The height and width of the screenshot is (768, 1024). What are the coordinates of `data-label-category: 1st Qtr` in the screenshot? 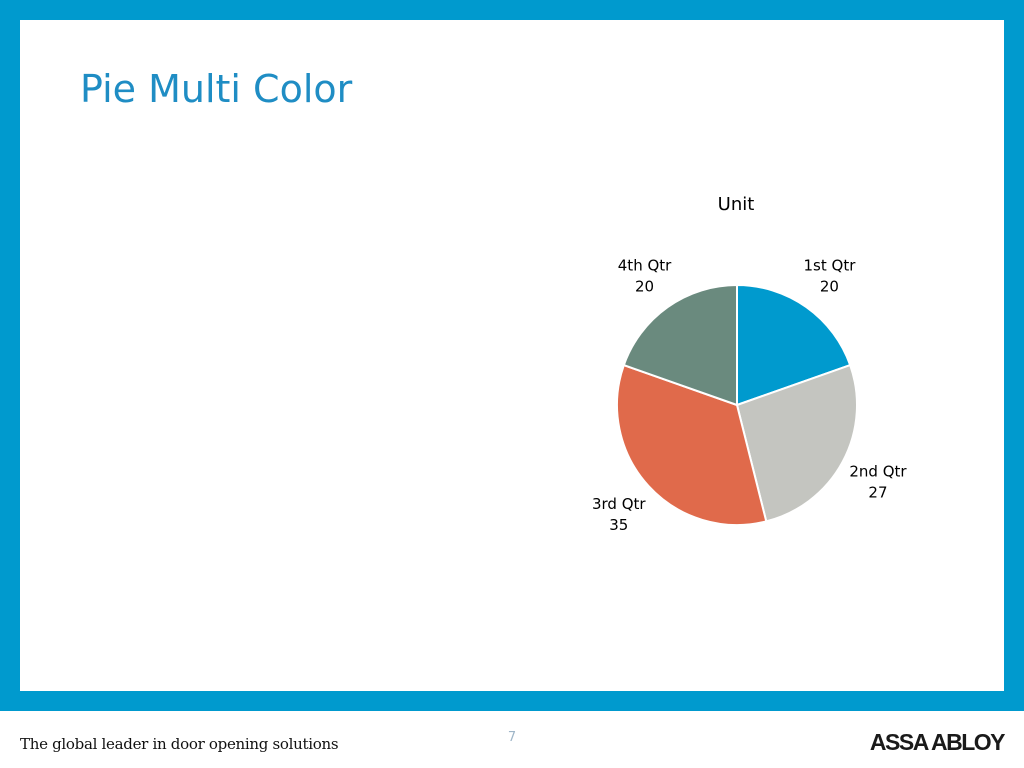 It's located at (830, 265).